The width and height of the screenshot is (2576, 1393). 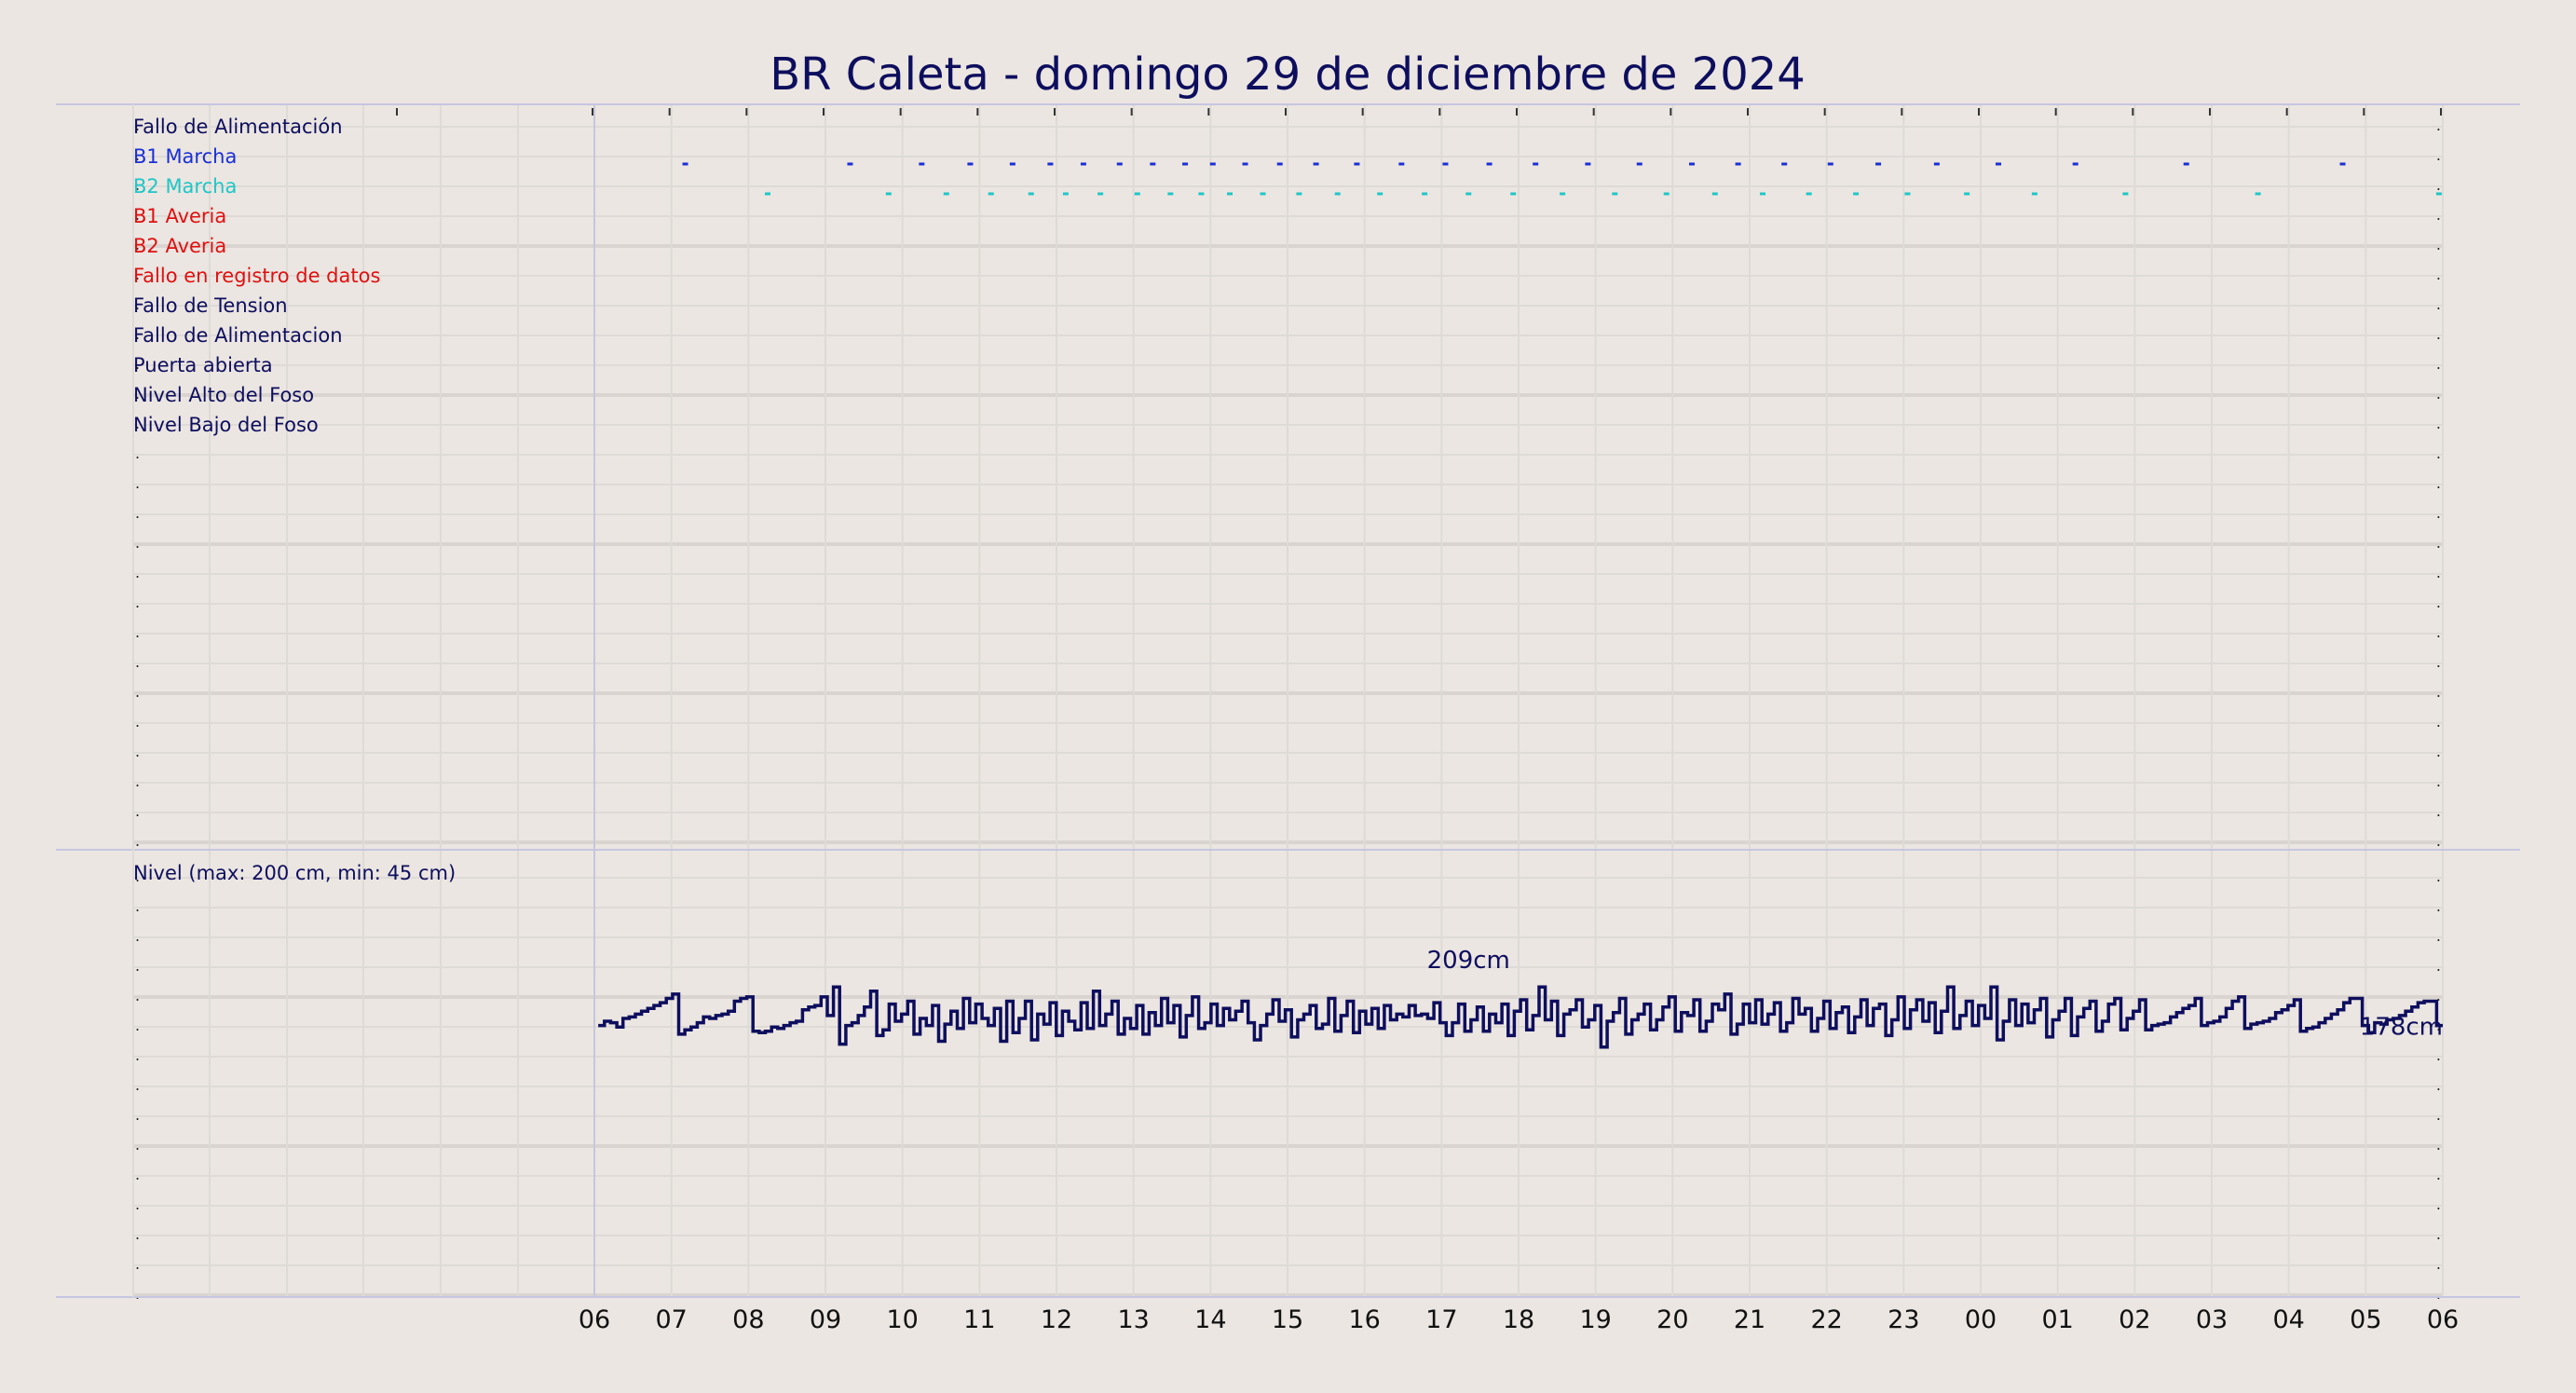 I want to click on x-tick-label: 19, so click(x=1595, y=1319).